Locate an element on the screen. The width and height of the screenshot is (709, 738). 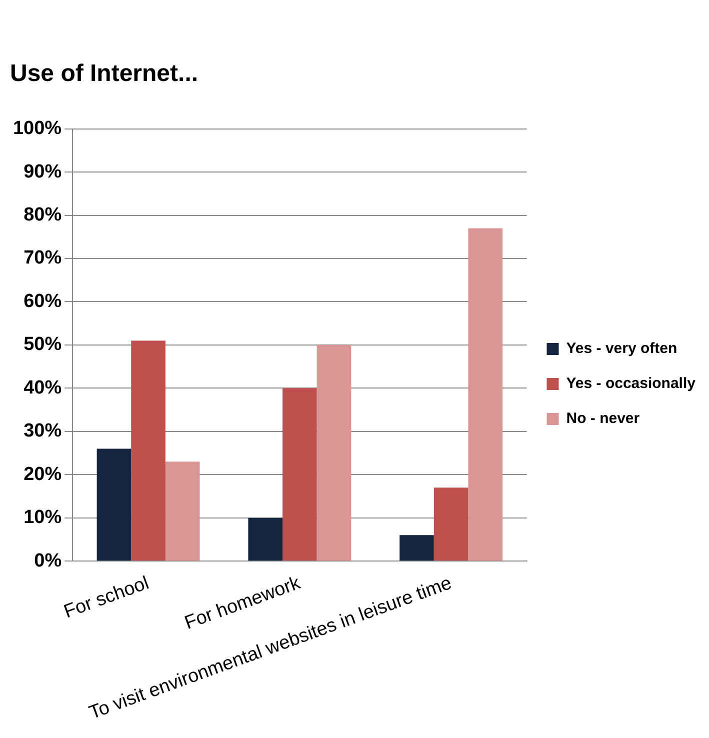
y-tick-label: 30% is located at coordinates (43, 431).